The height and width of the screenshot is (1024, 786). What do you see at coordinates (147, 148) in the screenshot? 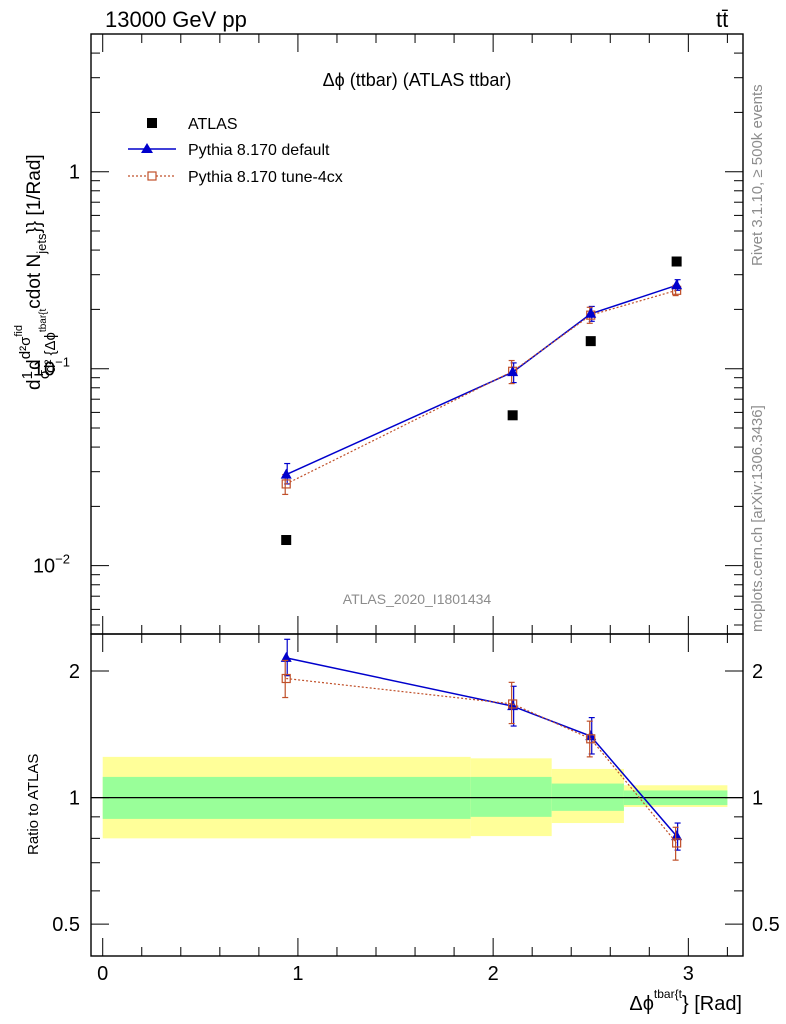
I see `legend-default-marker` at bounding box center [147, 148].